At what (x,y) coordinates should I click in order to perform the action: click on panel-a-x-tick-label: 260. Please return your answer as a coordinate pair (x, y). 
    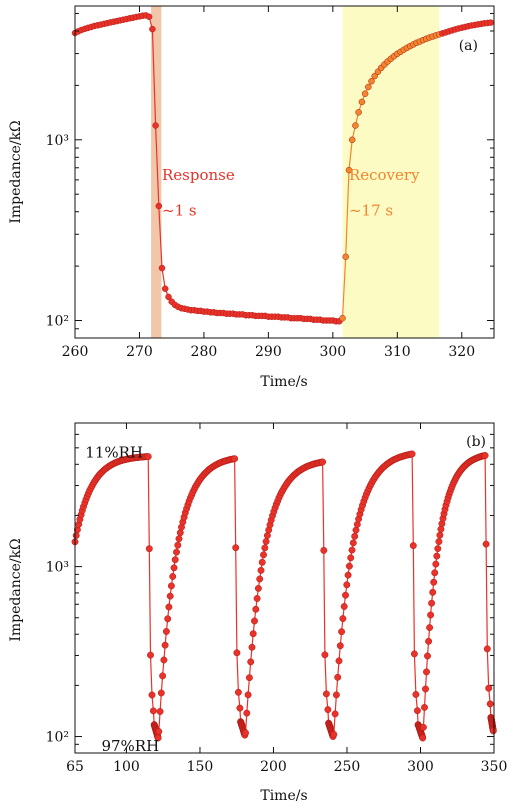
    Looking at the image, I should click on (75, 352).